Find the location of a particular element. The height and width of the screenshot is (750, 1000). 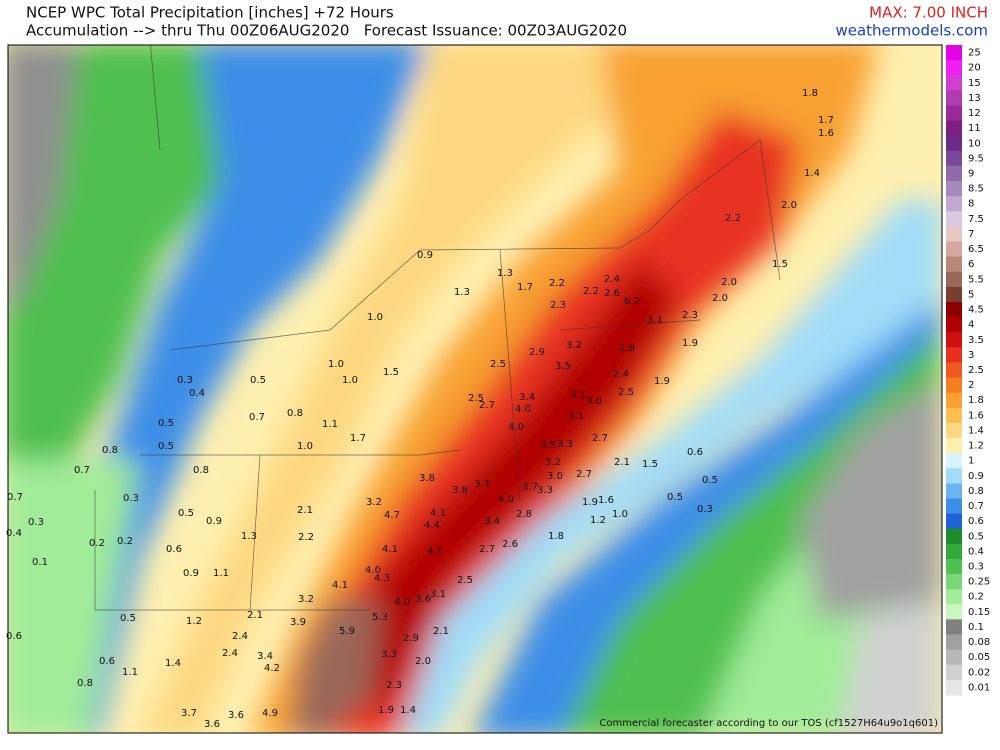

colorbar-label: 0.02 is located at coordinates (979, 672).